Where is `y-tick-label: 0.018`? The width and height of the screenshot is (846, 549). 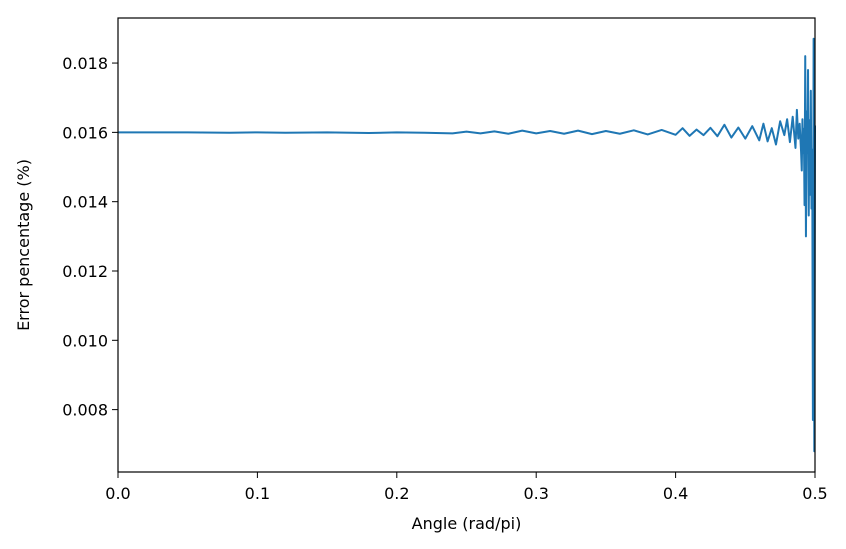 y-tick-label: 0.018 is located at coordinates (85, 63).